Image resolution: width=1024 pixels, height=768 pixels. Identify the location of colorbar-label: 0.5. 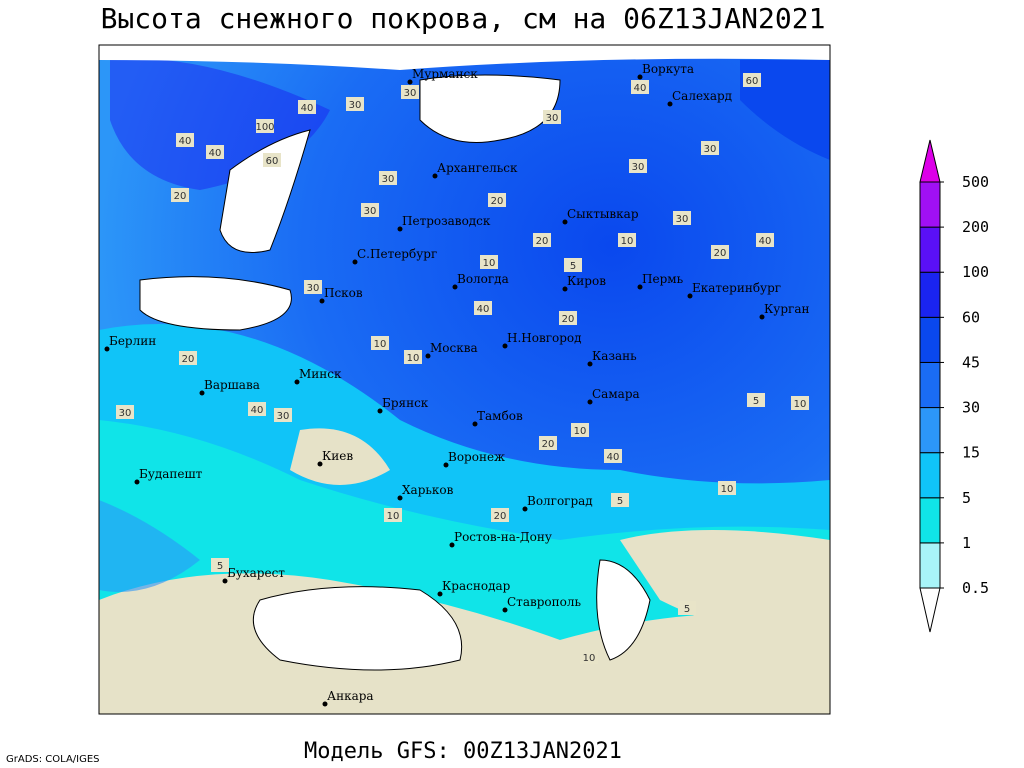
(975, 588).